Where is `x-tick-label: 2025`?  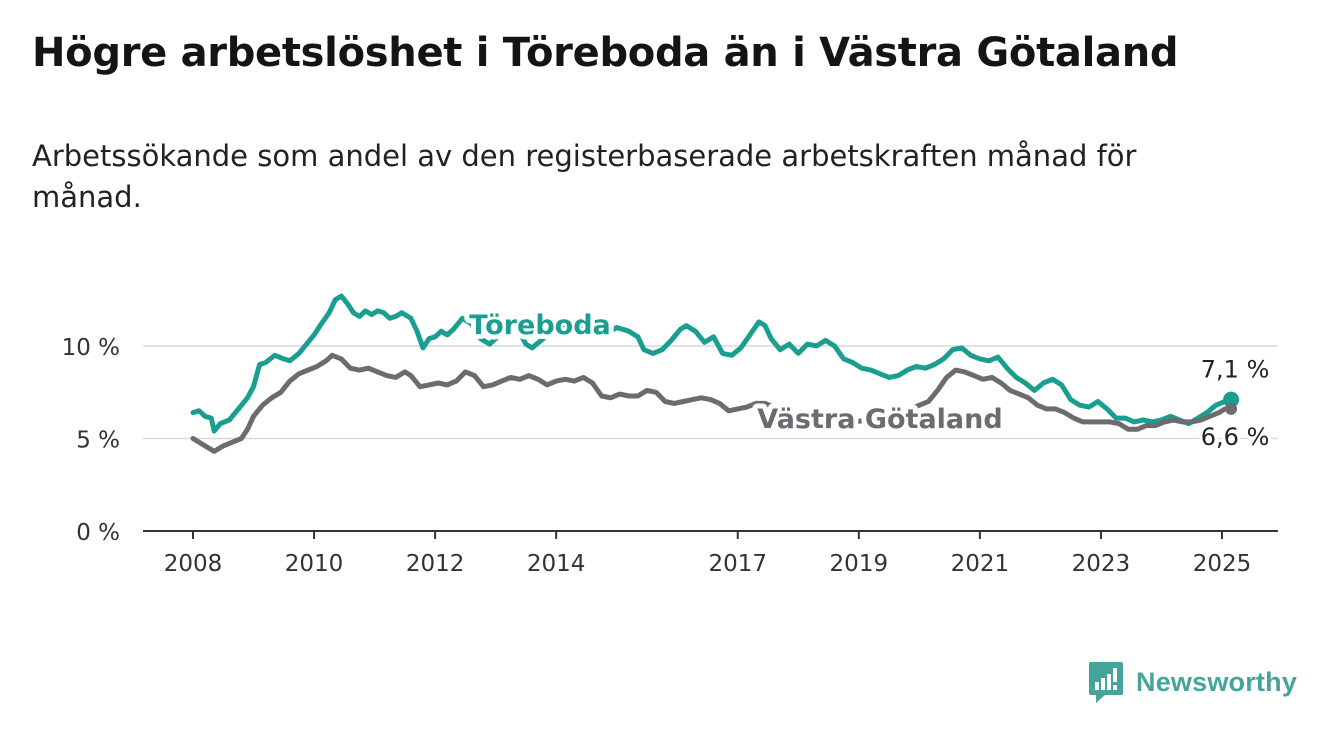 x-tick-label: 2025 is located at coordinates (1222, 564).